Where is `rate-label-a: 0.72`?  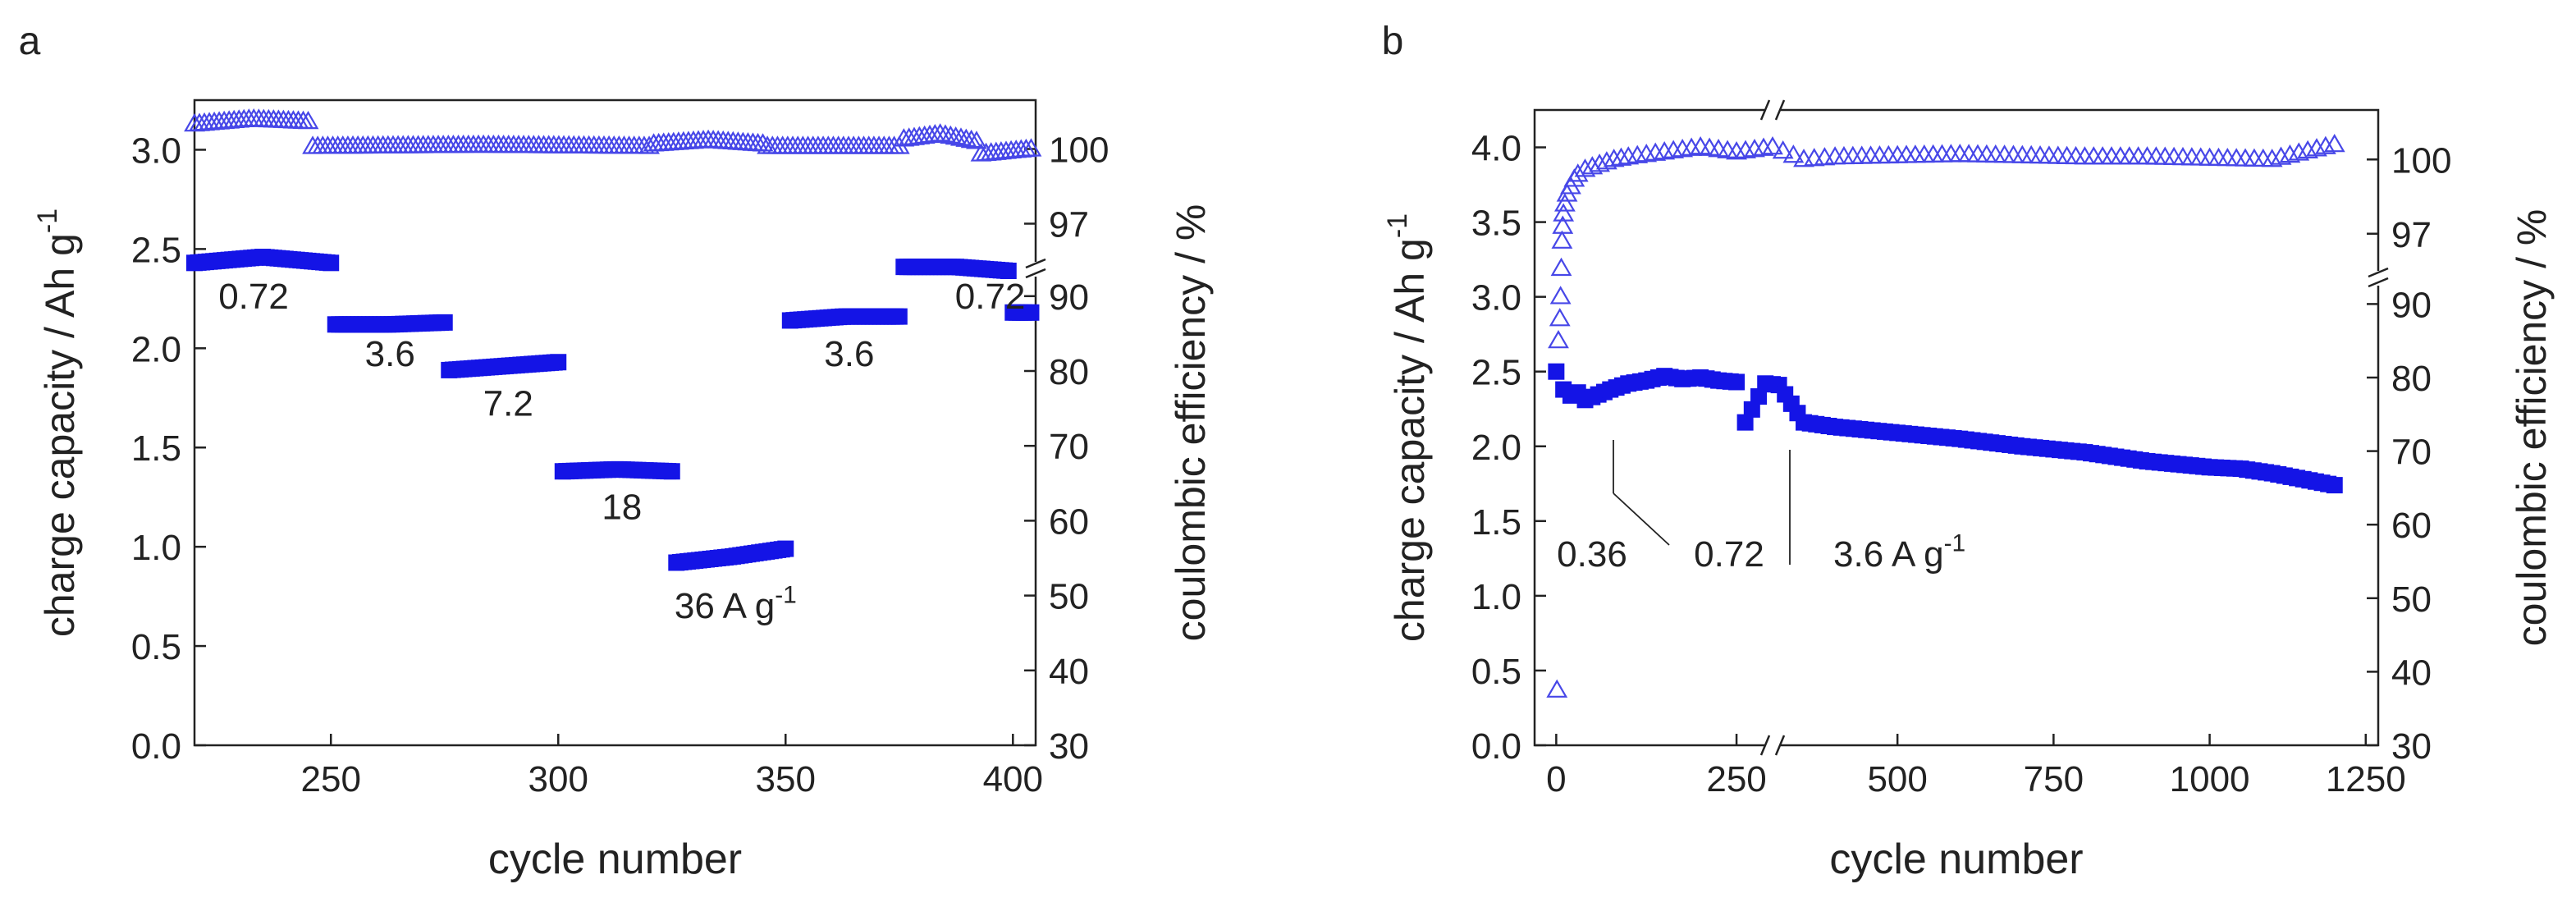
rate-label-a: 0.72 is located at coordinates (990, 297).